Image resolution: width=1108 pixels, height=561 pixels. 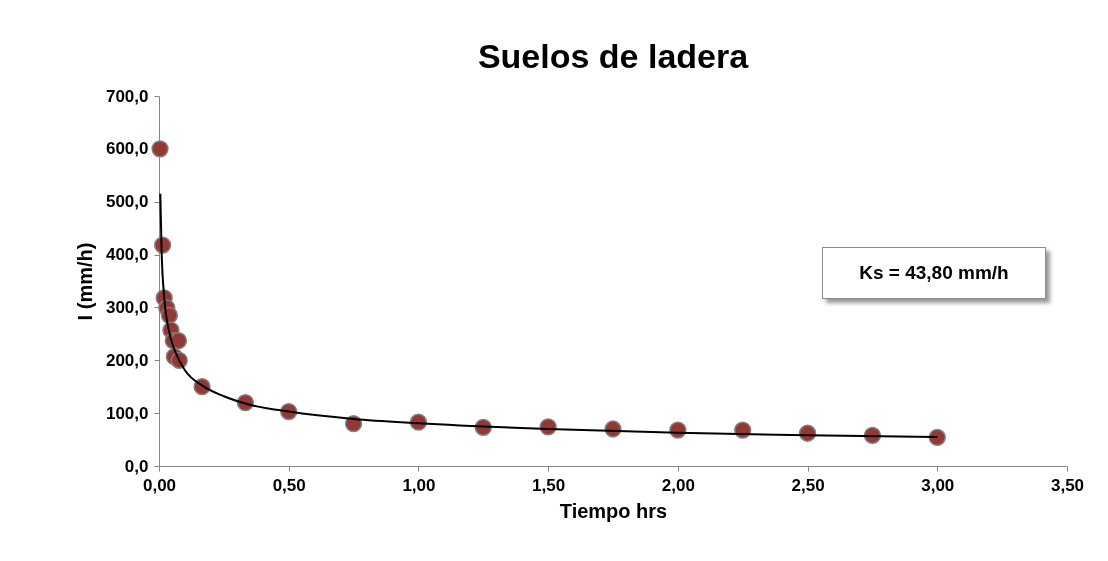 I want to click on x-tick-label: 0,00, so click(x=159, y=485).